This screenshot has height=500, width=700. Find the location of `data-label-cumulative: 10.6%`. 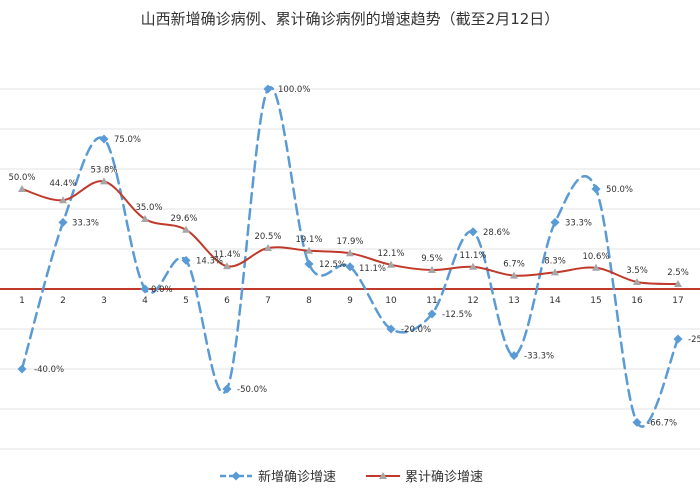

data-label-cumulative: 10.6% is located at coordinates (595, 257).